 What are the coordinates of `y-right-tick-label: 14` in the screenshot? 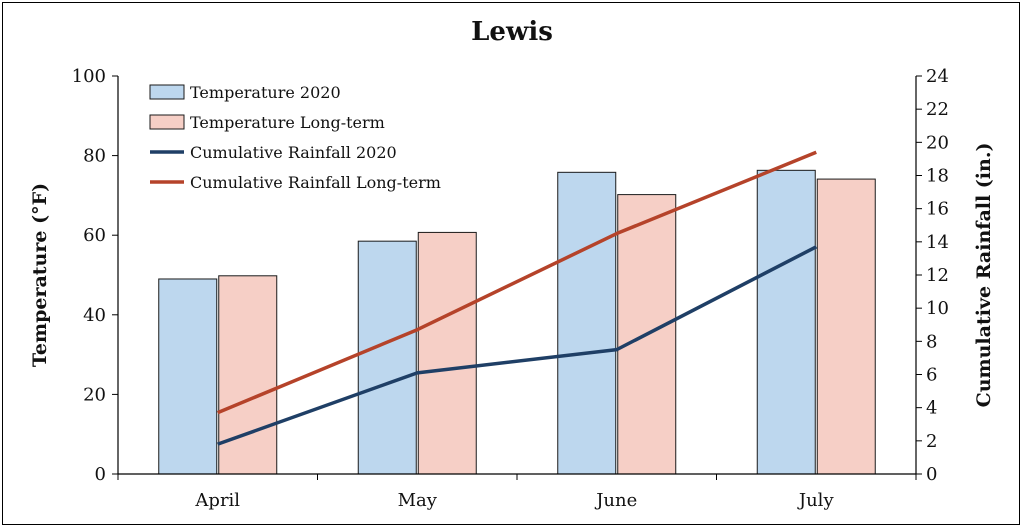 It's located at (937, 242).